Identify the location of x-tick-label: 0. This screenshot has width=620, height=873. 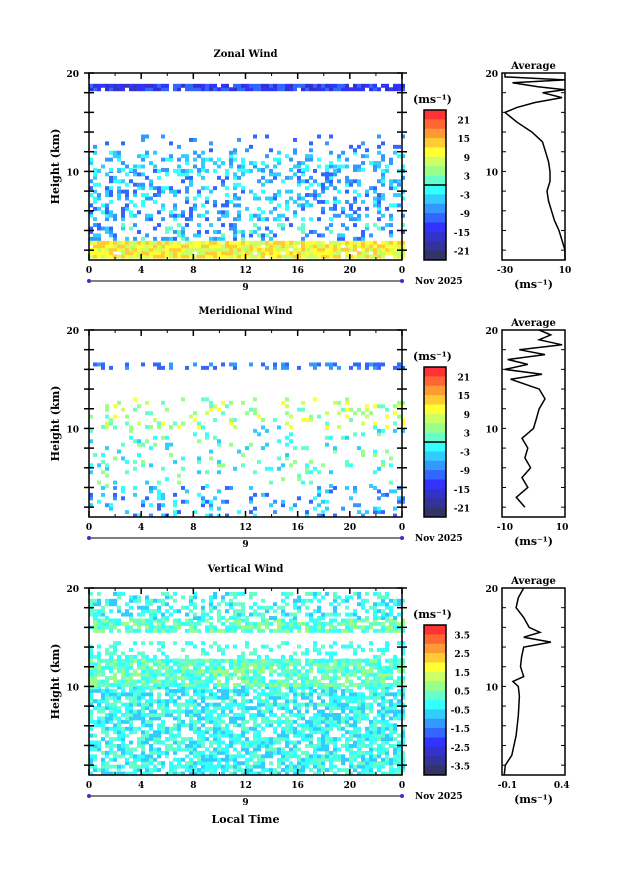
(402, 786).